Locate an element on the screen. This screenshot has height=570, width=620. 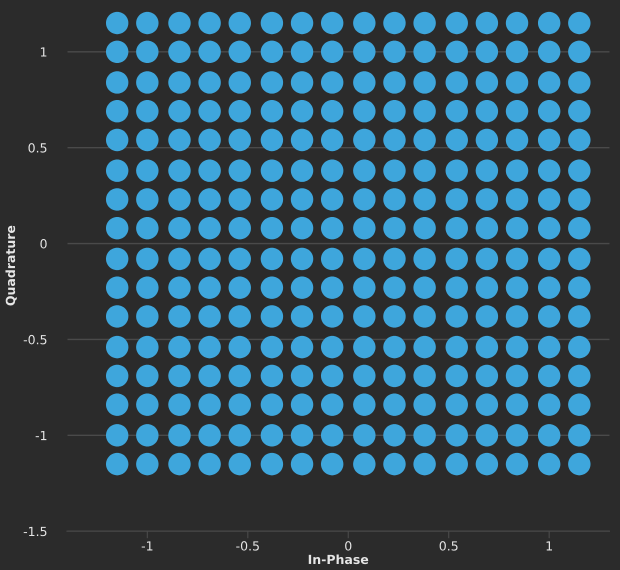
y-axis-title: Quadrature is located at coordinates (11, 266).